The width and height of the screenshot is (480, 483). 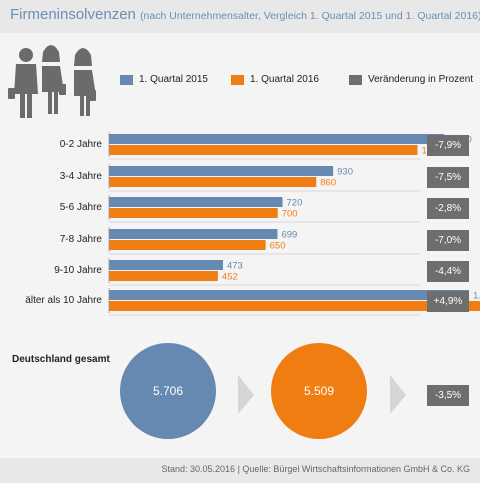 What do you see at coordinates (61, 359) in the screenshot?
I see `total-label: Deutschland gesamt` at bounding box center [61, 359].